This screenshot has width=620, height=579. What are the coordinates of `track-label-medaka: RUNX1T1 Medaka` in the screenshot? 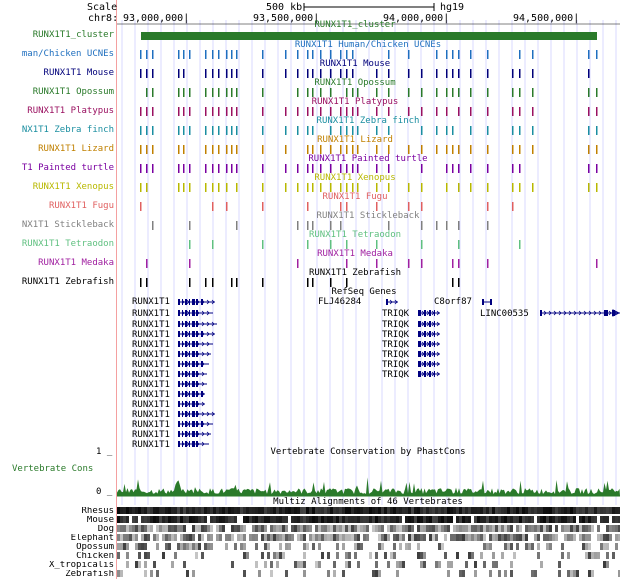 It's located at (76, 263).